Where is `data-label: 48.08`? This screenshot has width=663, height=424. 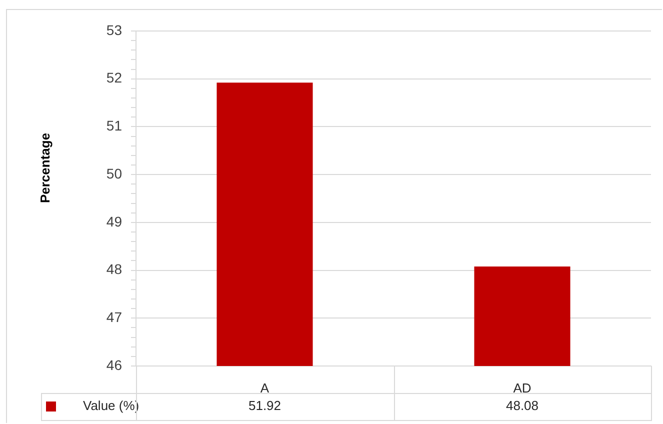
data-label: 48.08 is located at coordinates (522, 406).